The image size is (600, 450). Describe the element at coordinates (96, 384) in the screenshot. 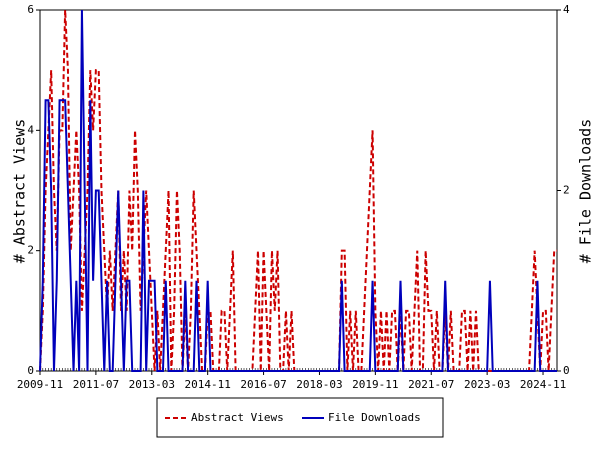

I see `x-tick-label: 2011-07` at that location.